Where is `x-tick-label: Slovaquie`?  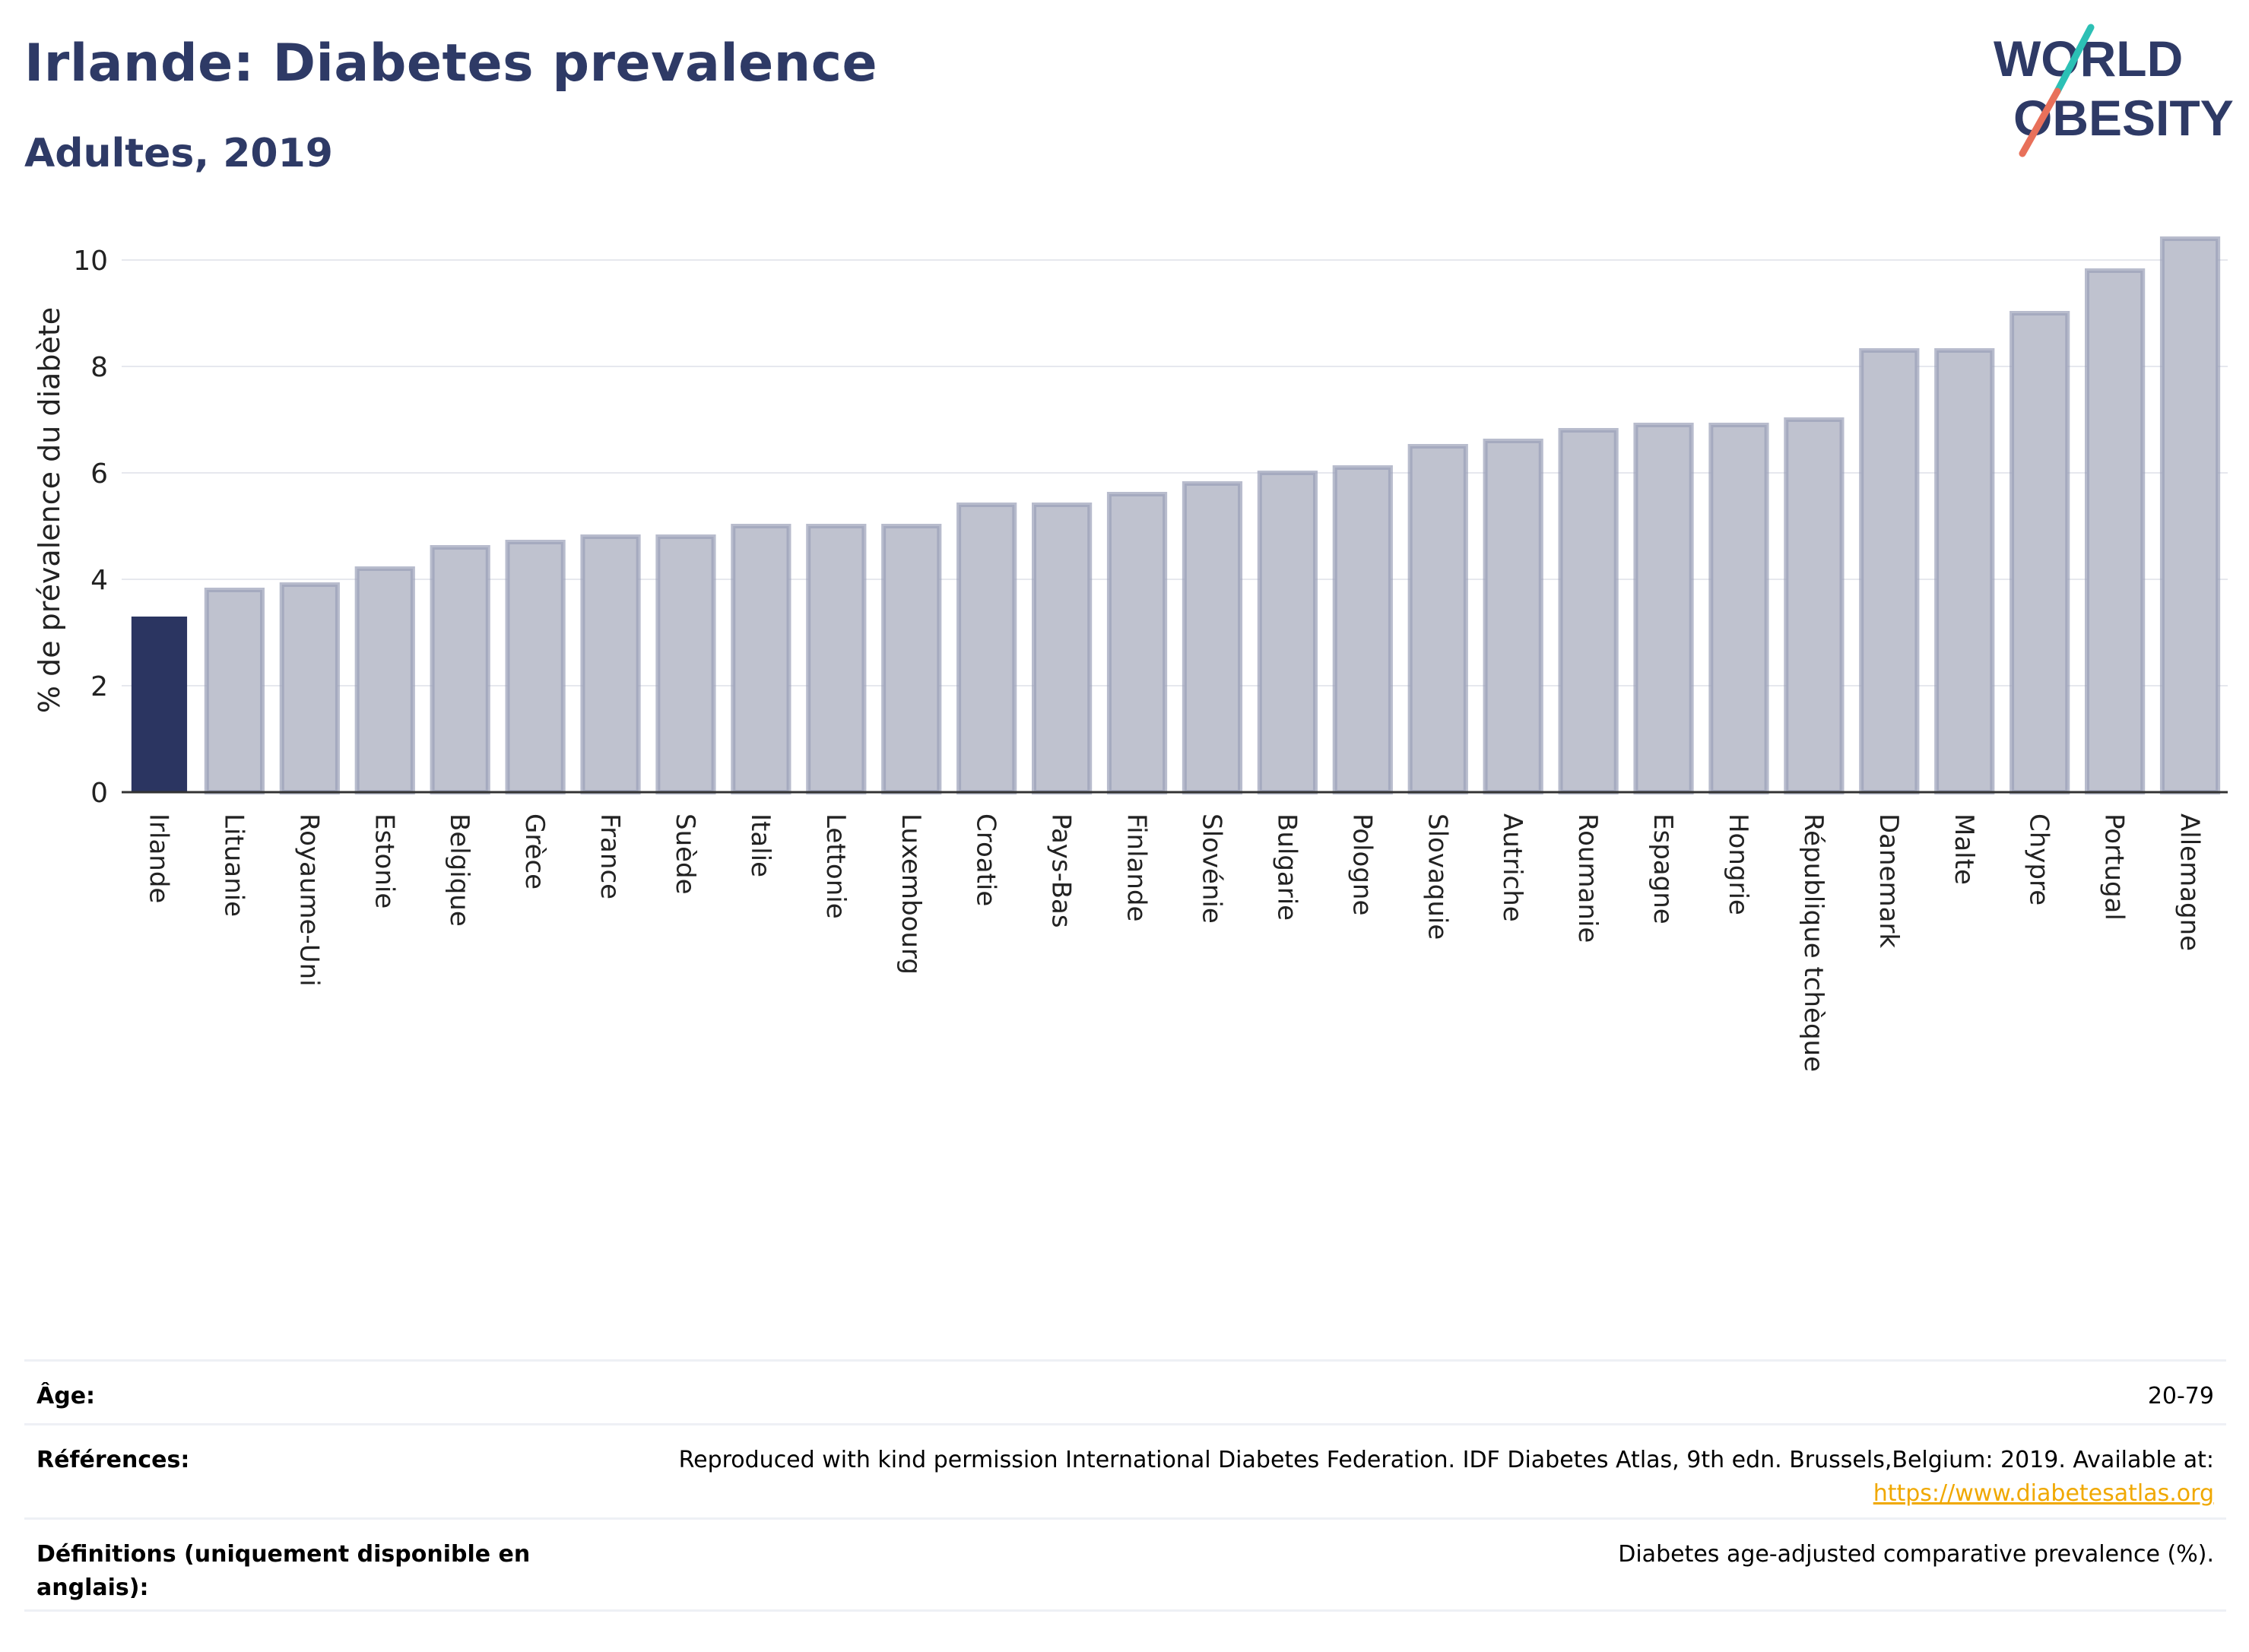 x-tick-label: Slovaquie is located at coordinates (1437, 876).